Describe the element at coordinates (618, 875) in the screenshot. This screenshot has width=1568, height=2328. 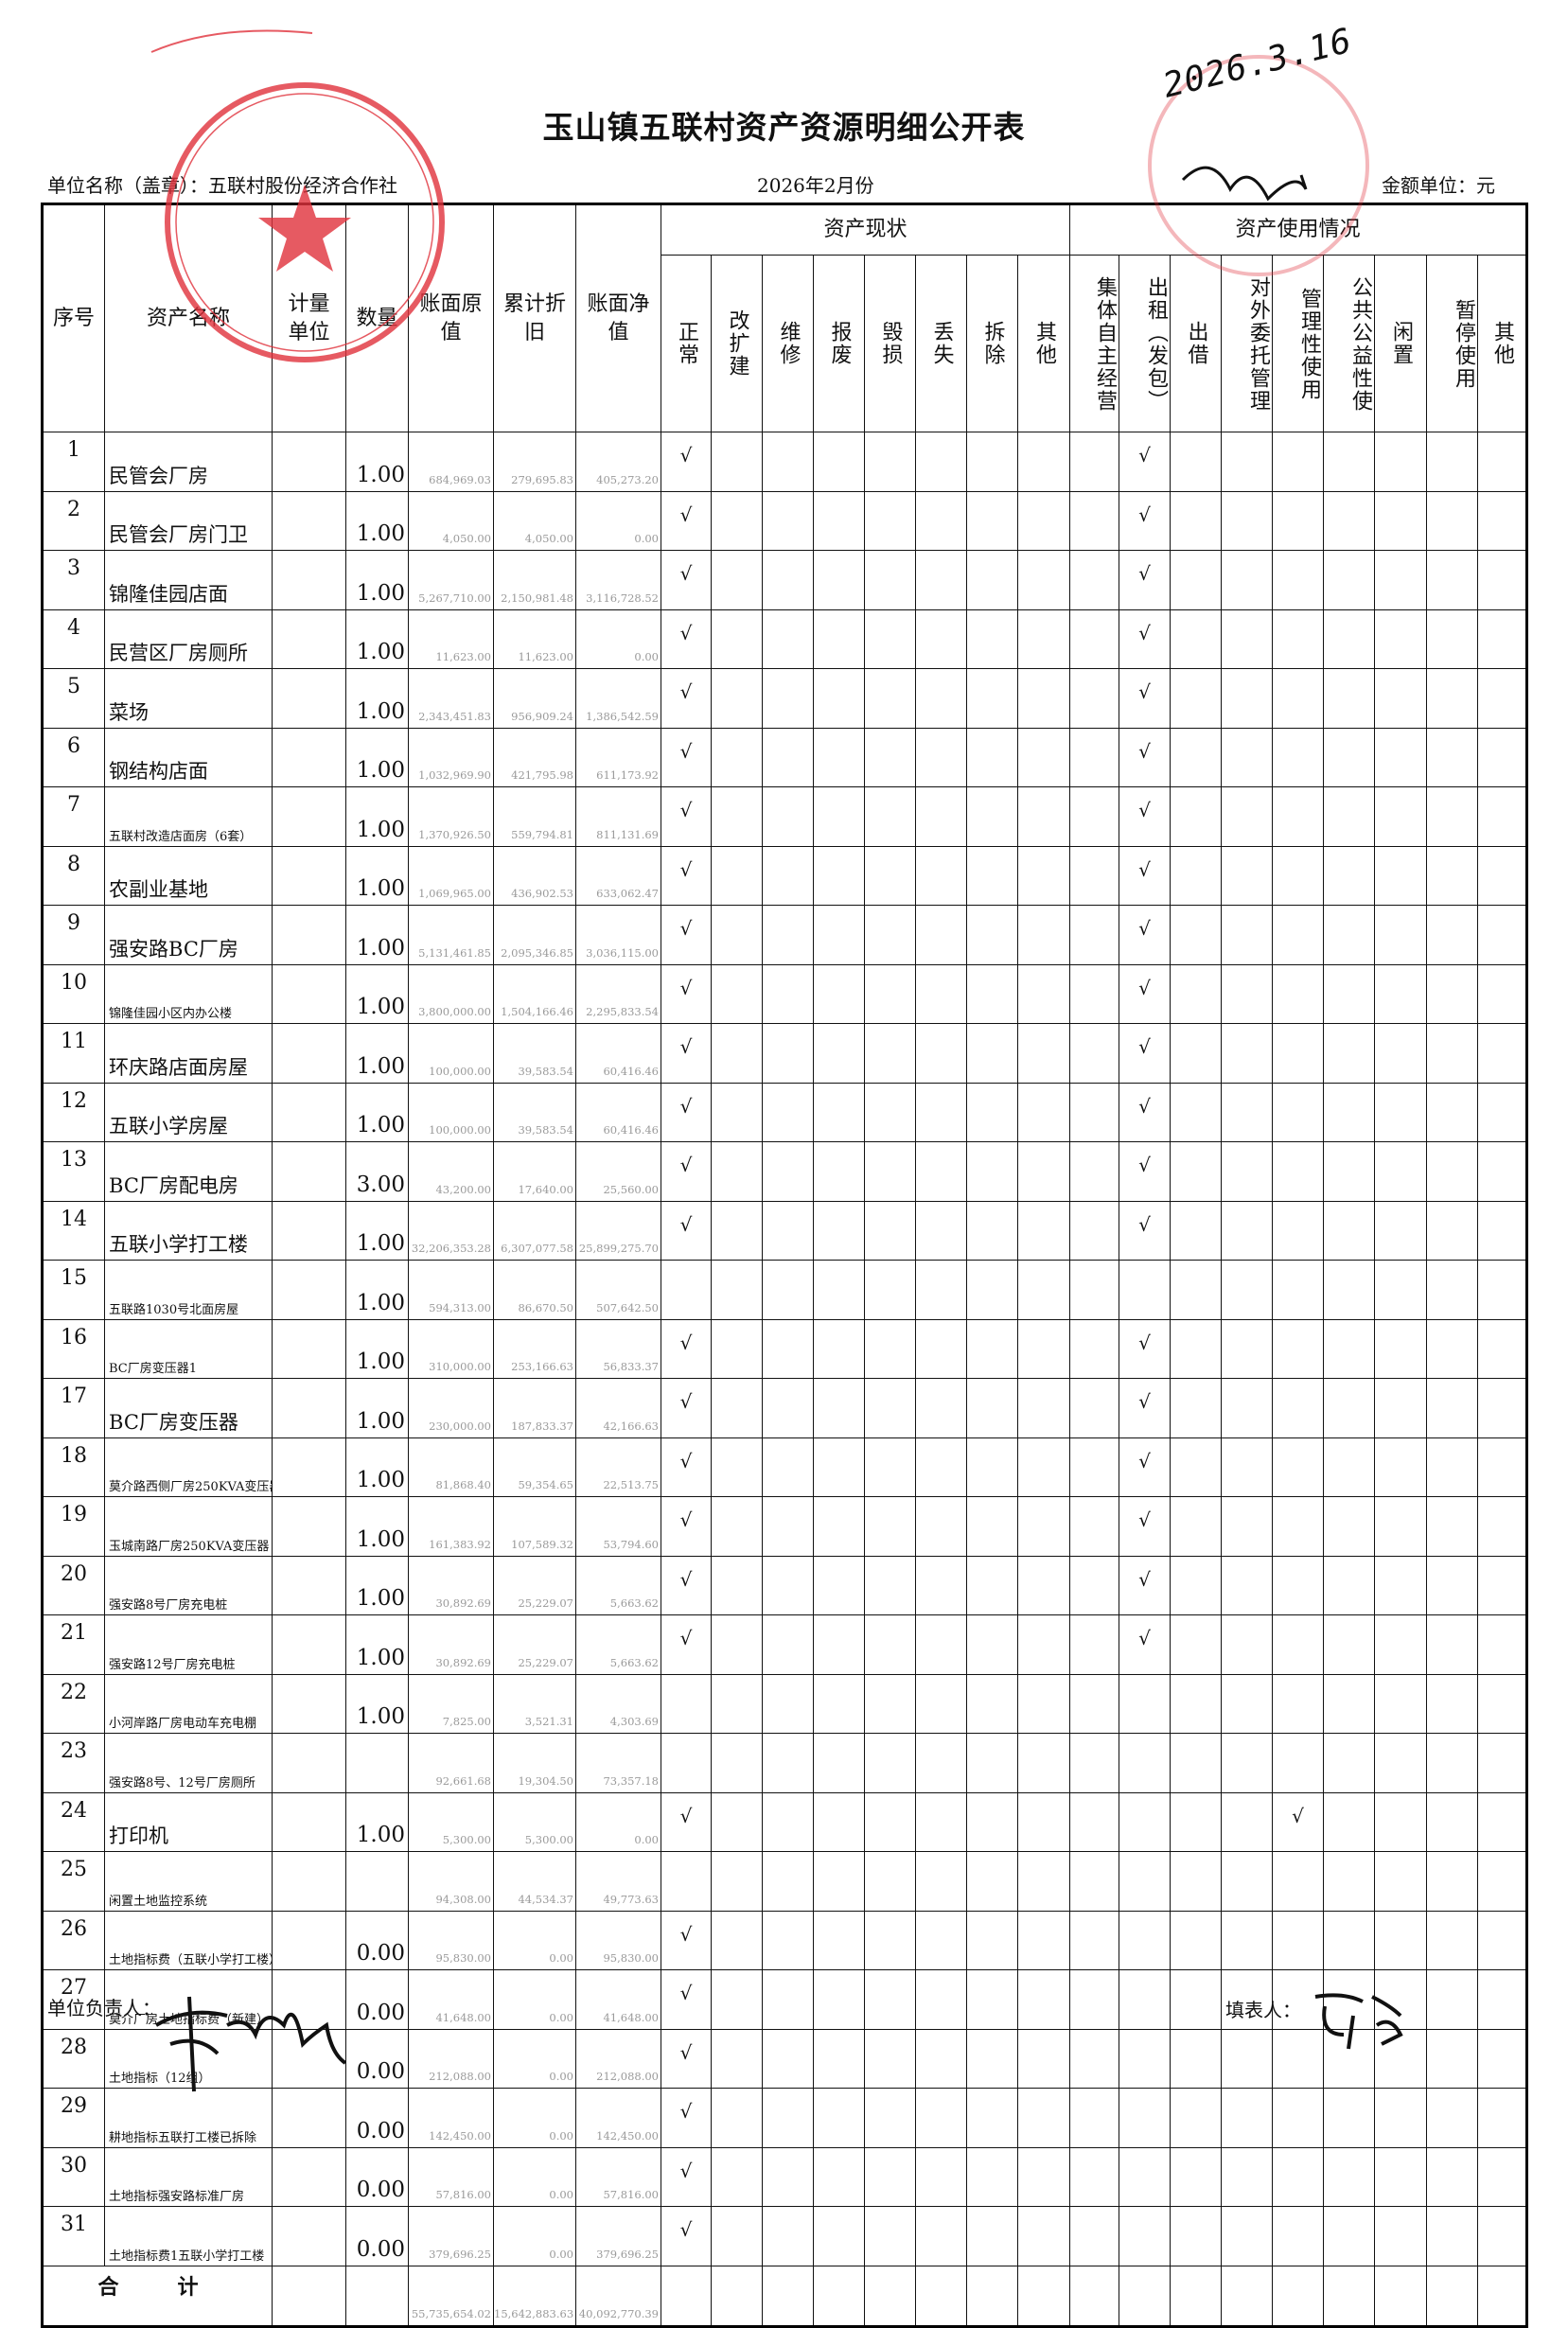
I see `book-net-value: 633,062.47` at that location.